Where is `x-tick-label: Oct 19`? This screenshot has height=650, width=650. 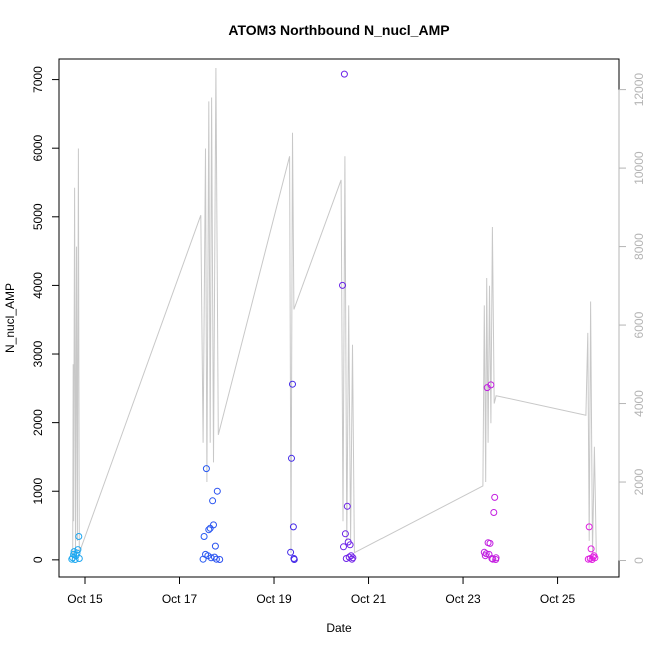 x-tick-label: Oct 19 is located at coordinates (274, 599).